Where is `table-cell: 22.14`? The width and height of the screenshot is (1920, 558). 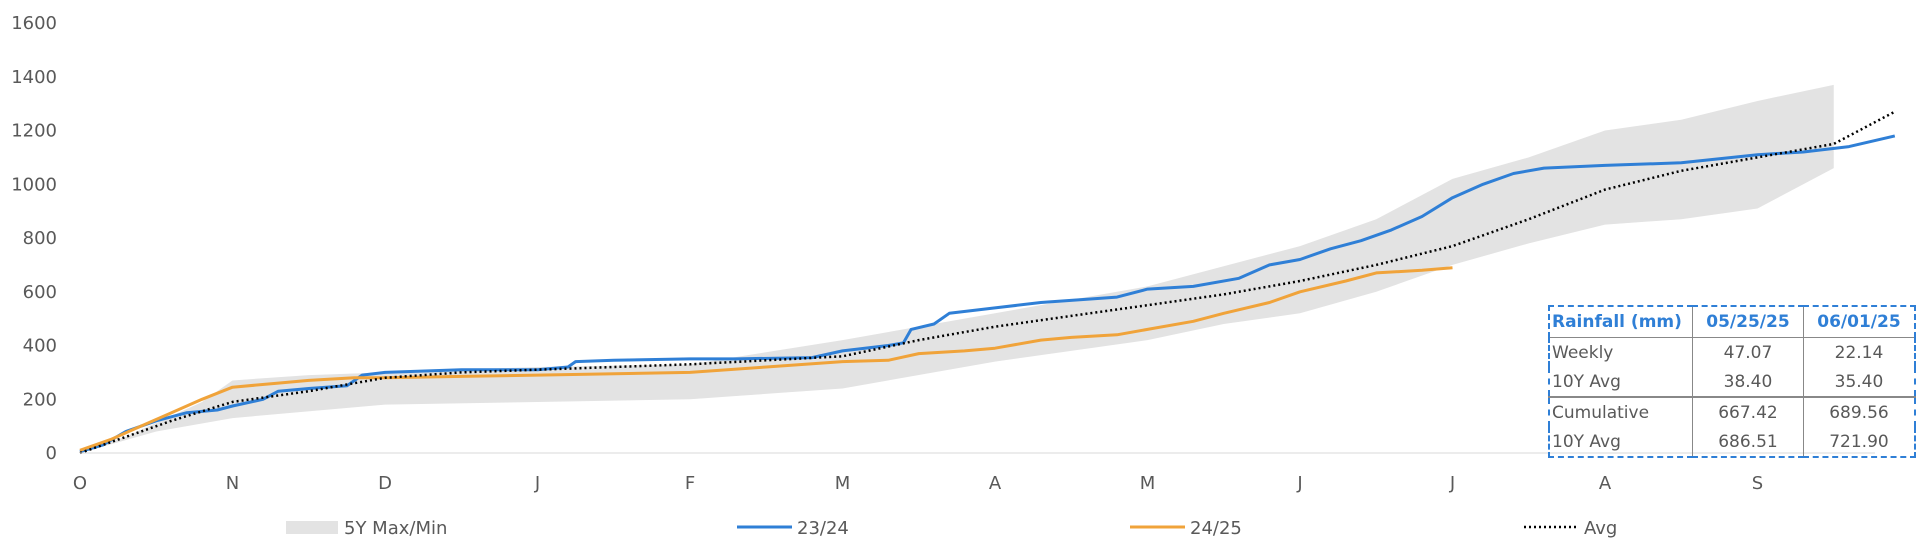 table-cell: 22.14 is located at coordinates (1859, 352).